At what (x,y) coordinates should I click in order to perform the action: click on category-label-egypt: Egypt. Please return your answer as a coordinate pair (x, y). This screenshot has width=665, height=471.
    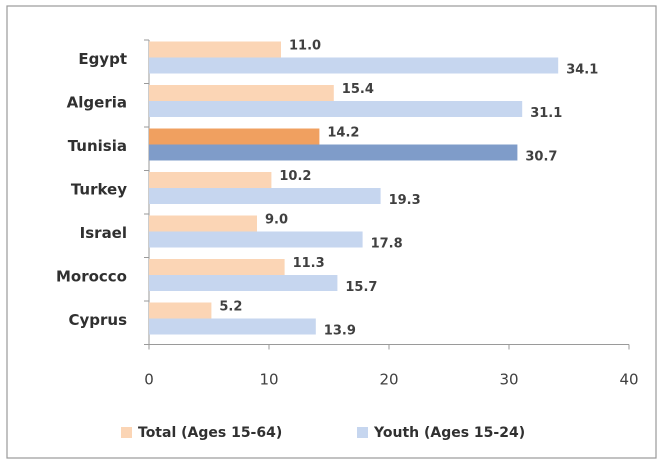
    Looking at the image, I should click on (102, 59).